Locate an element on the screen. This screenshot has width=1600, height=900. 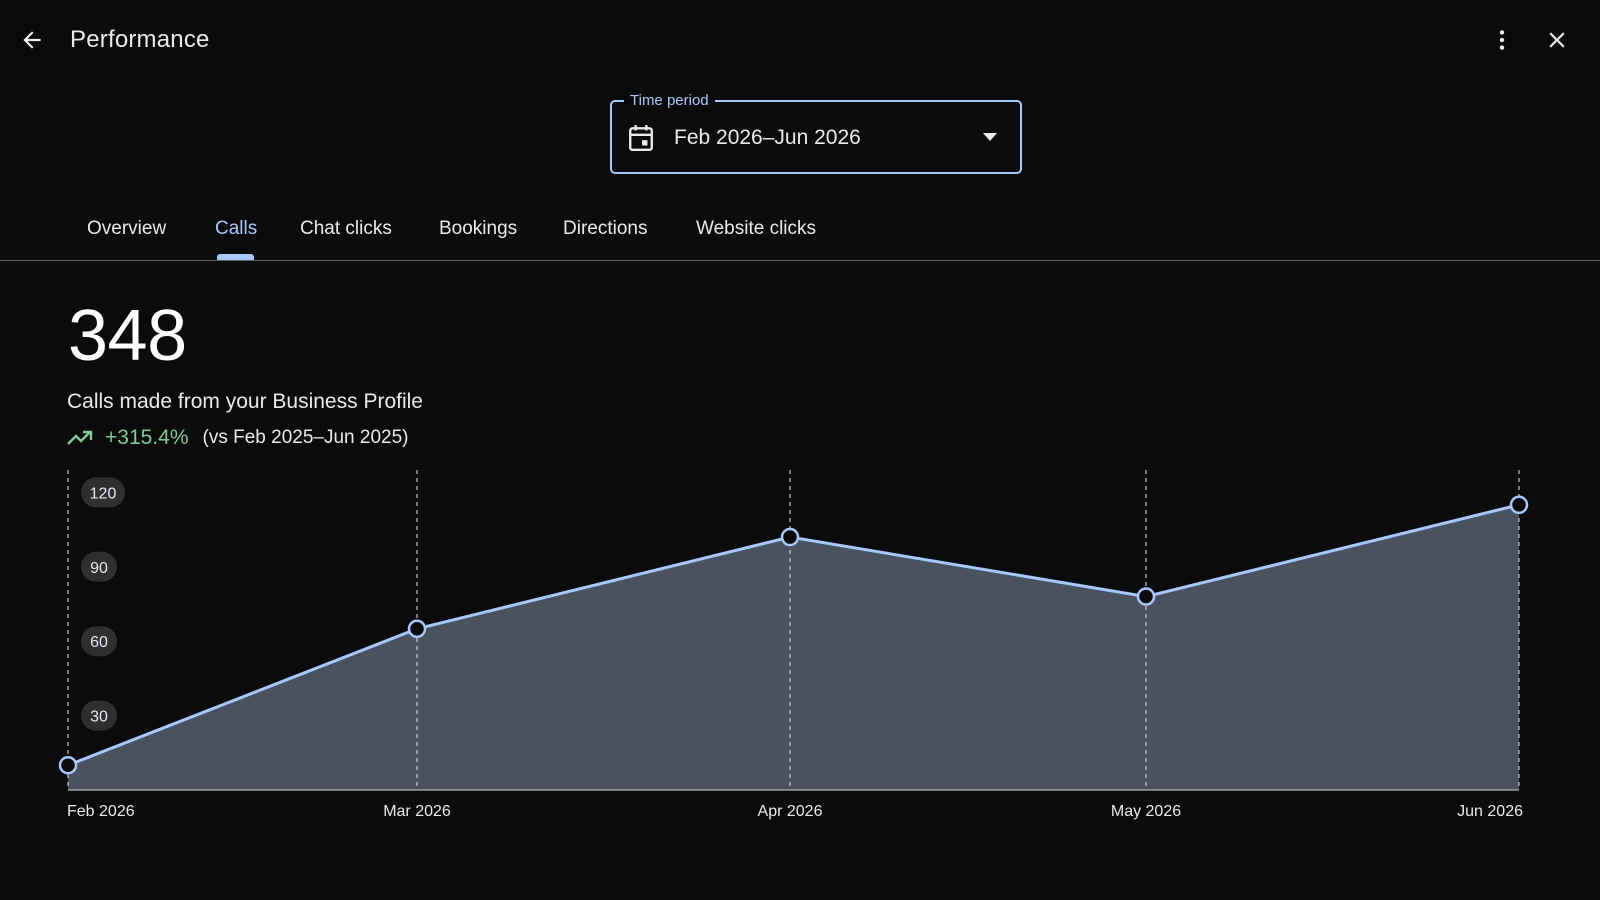
tab-overview: Overview is located at coordinates (127, 228).